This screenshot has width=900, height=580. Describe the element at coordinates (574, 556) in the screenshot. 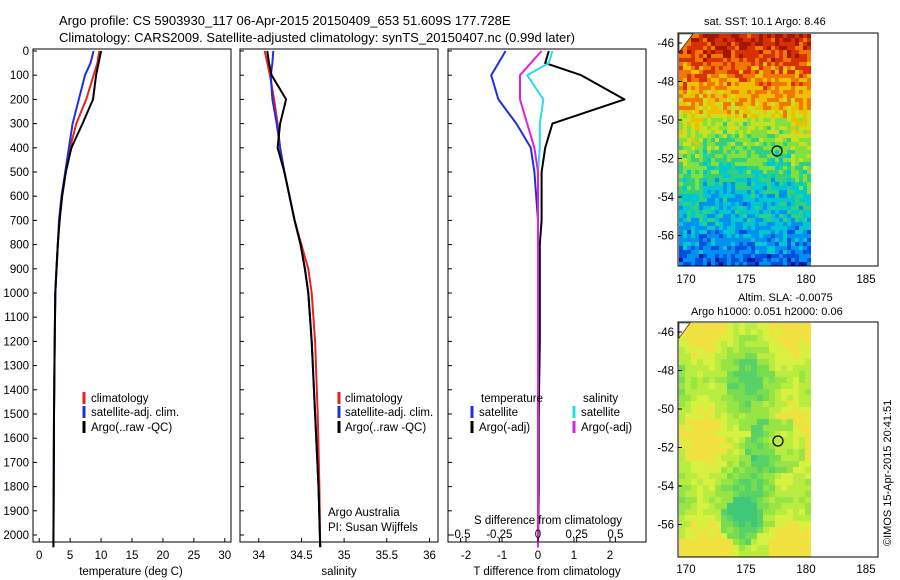

I see `x-tick-label: 1` at that location.